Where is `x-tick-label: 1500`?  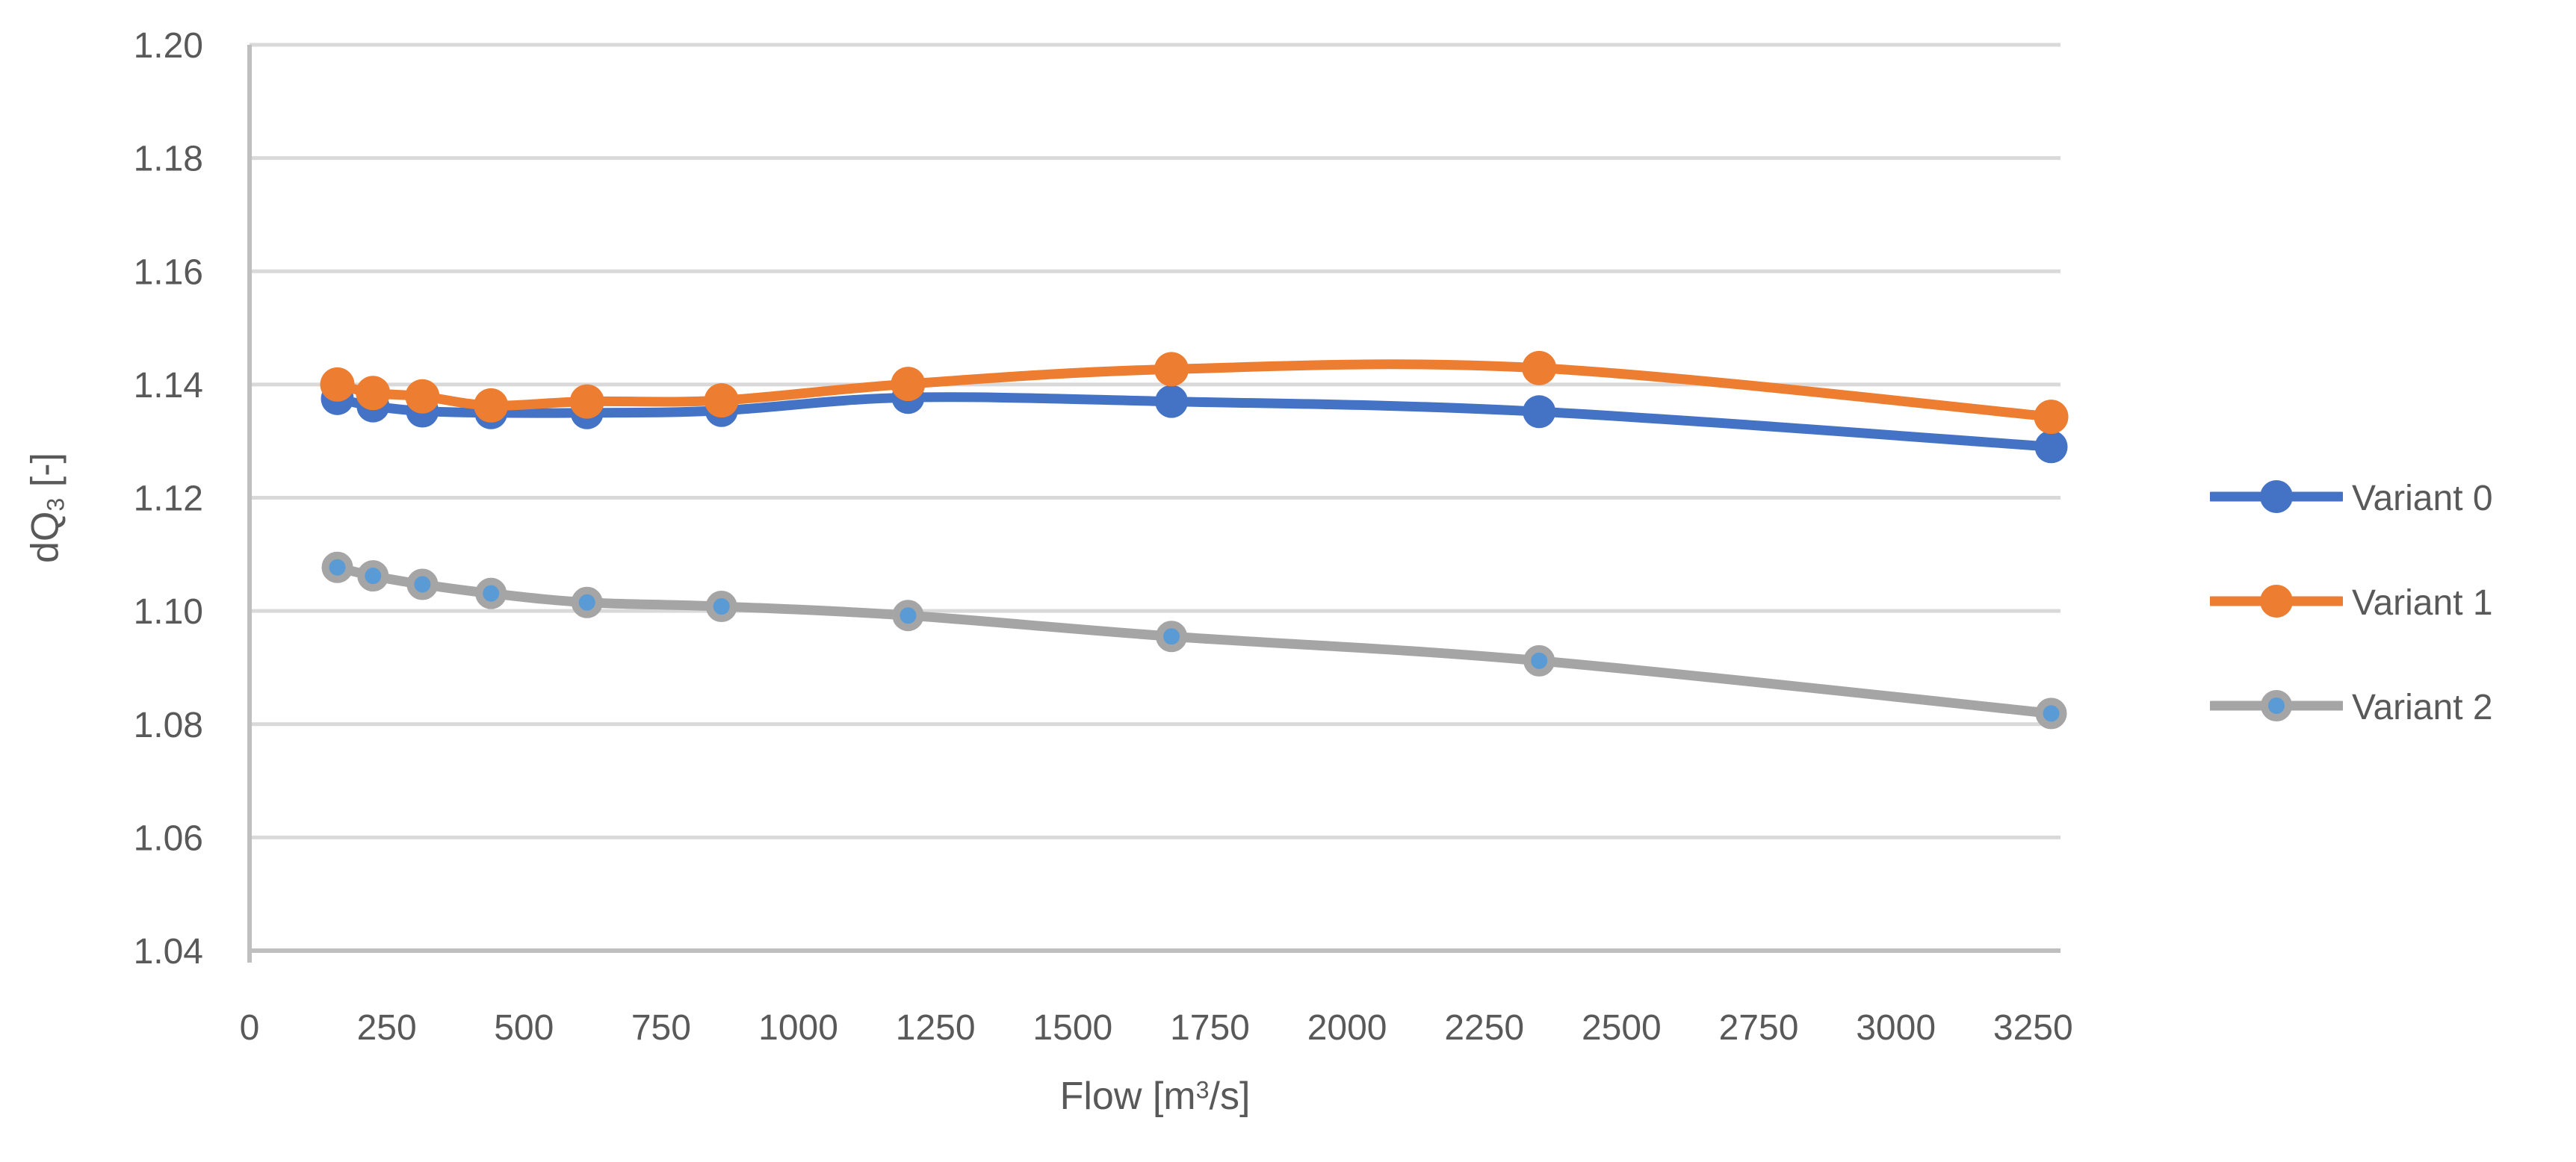 x-tick-label: 1500 is located at coordinates (1072, 1028).